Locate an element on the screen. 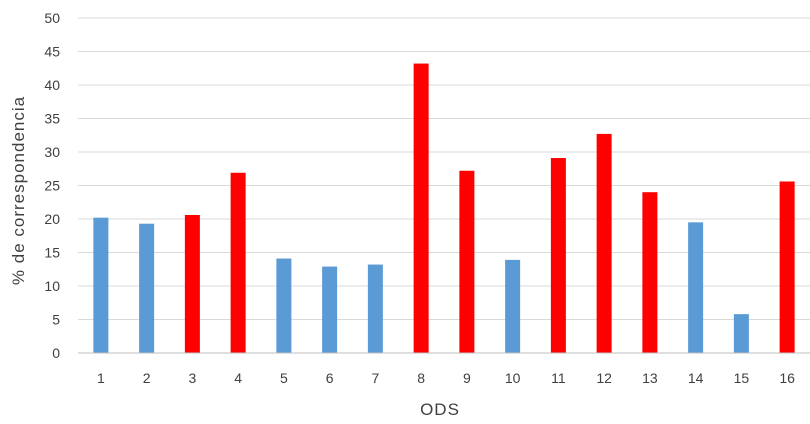 The width and height of the screenshot is (810, 424). x-tick-label: 9 is located at coordinates (467, 378).